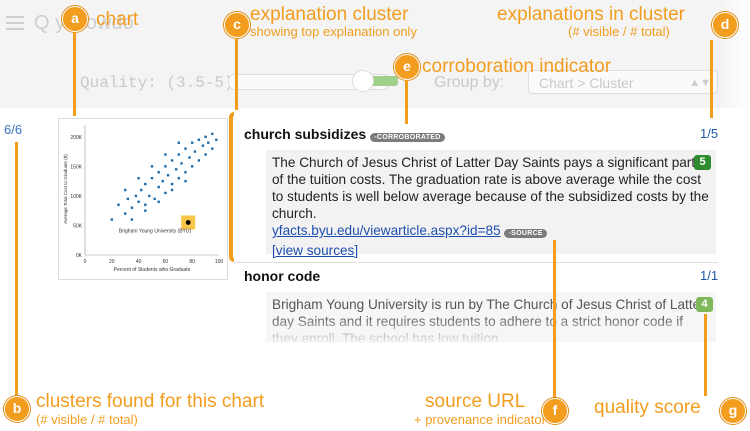 The height and width of the screenshot is (431, 750). What do you see at coordinates (150, 401) in the screenshot?
I see `annotation-title-b: clusters found for this chart` at bounding box center [150, 401].